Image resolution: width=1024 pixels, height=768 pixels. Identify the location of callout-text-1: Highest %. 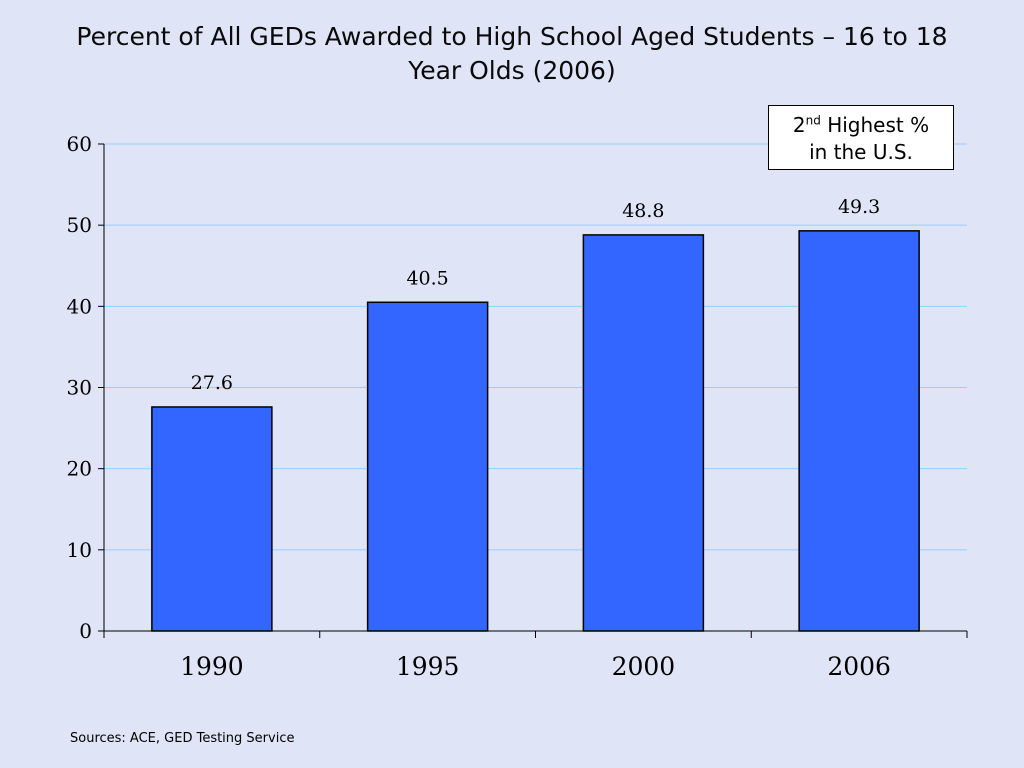
(878, 125).